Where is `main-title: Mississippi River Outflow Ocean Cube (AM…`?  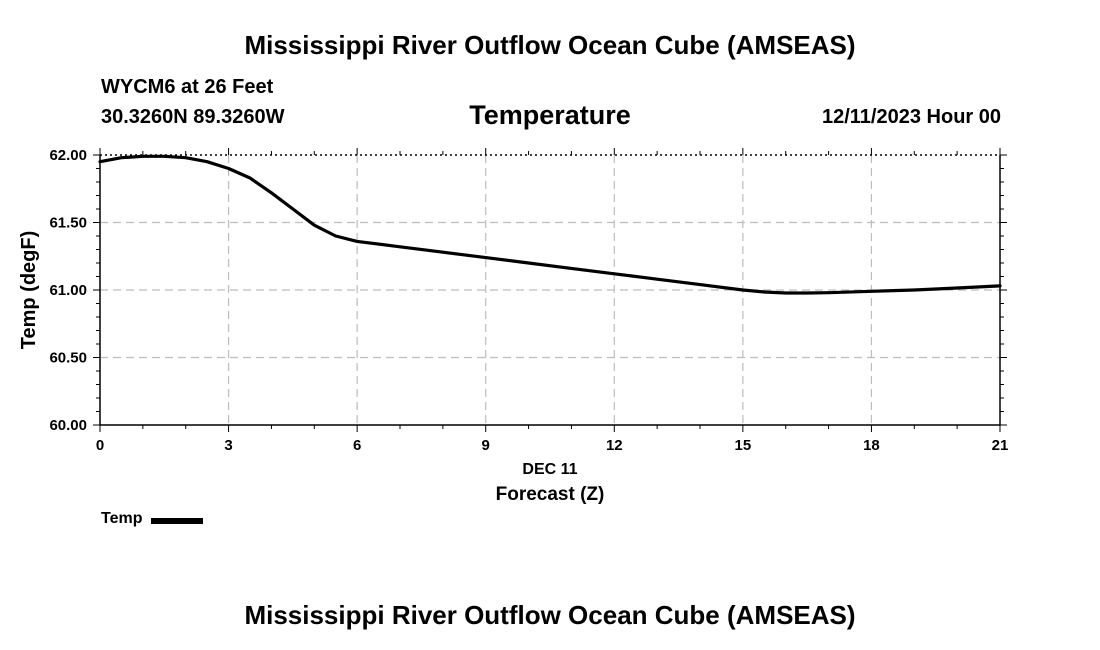
main-title: Mississippi River Outflow Ocean Cube (AM… is located at coordinates (550, 45).